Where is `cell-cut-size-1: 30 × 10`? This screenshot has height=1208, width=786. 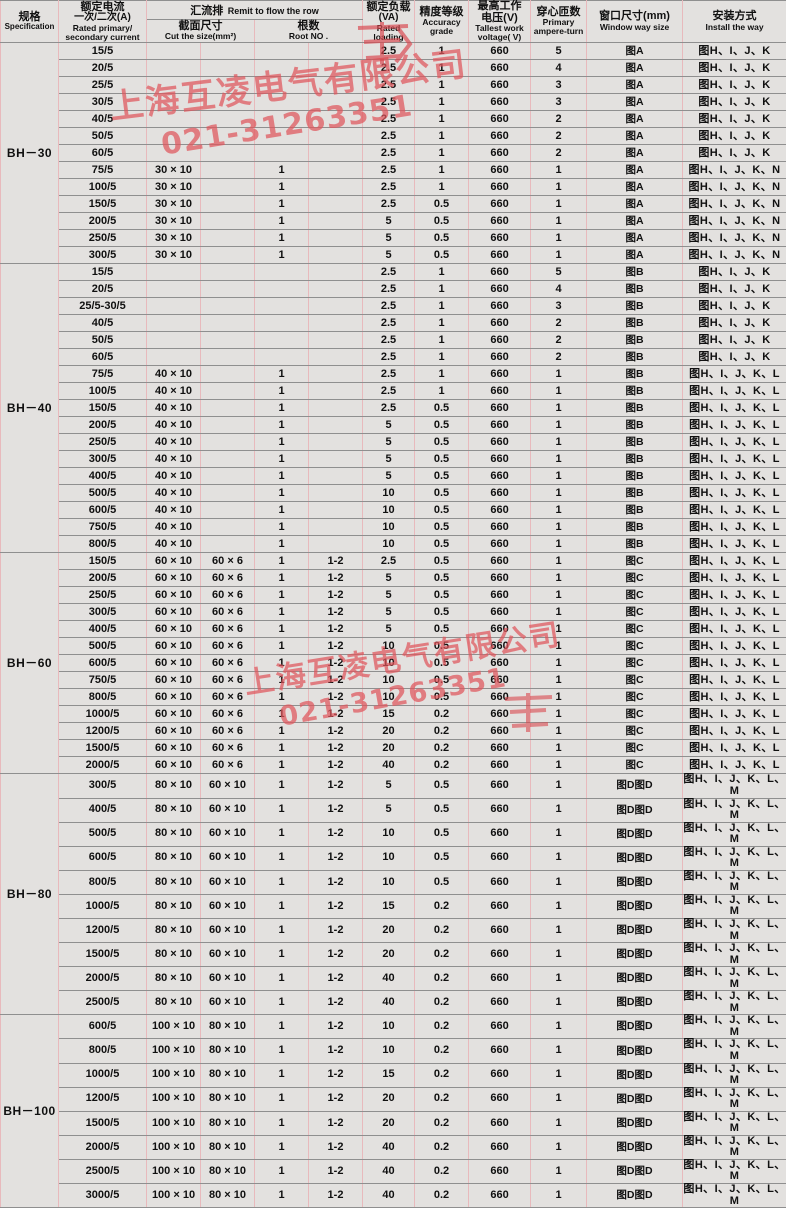
cell-cut-size-1: 30 × 10 is located at coordinates (174, 204).